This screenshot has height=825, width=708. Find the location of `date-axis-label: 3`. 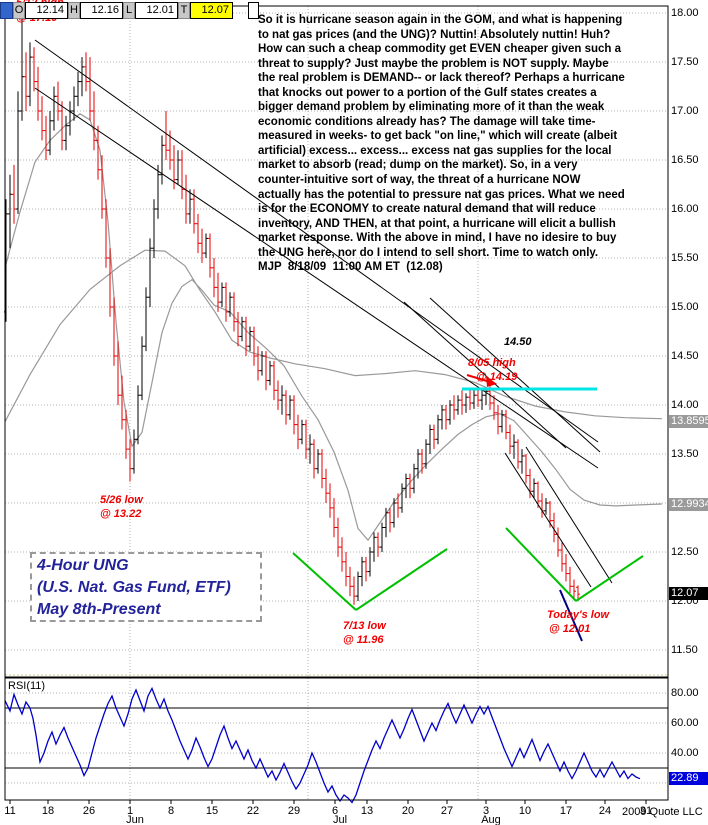

date-axis-label: 3 is located at coordinates (486, 811).